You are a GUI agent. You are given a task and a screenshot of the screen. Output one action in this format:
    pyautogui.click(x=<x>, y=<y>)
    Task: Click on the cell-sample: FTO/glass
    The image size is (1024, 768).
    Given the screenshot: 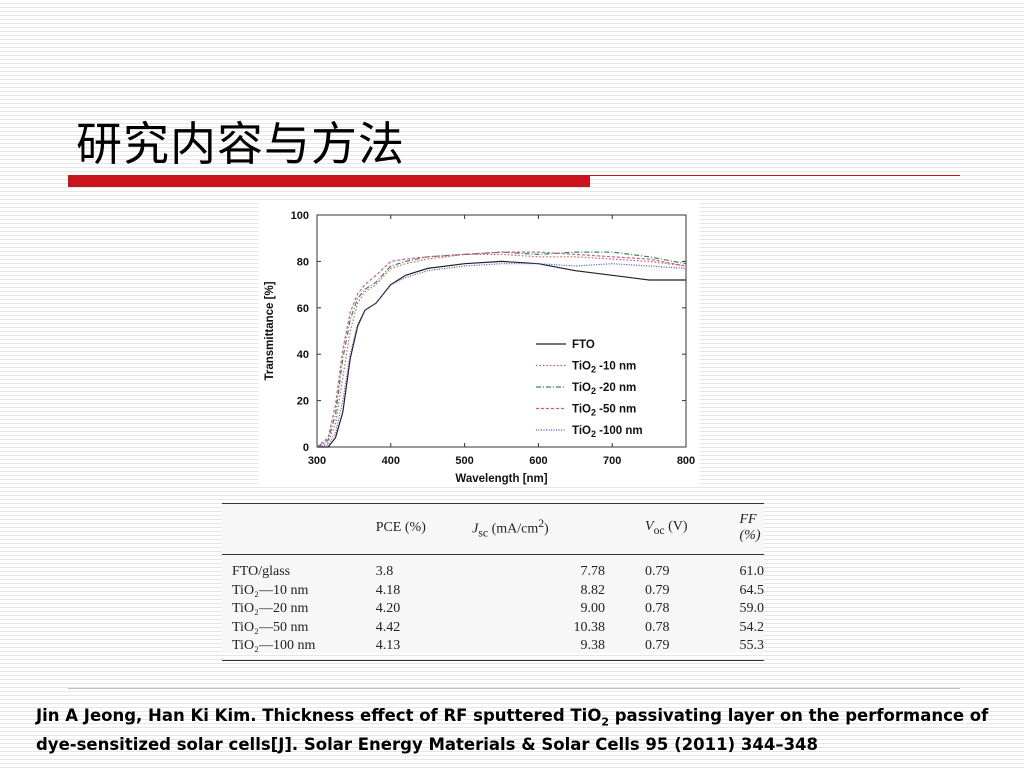 What is the action you would take?
    pyautogui.click(x=261, y=571)
    